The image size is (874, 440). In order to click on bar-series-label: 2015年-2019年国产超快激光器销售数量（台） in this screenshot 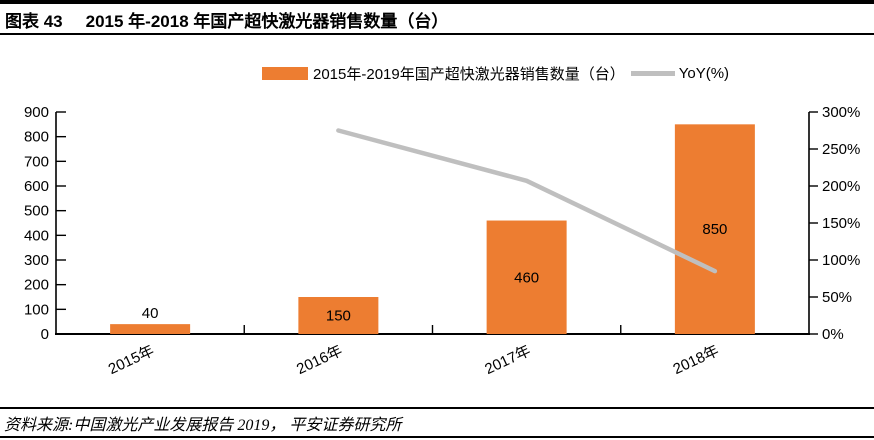, I will do `click(469, 74)`.